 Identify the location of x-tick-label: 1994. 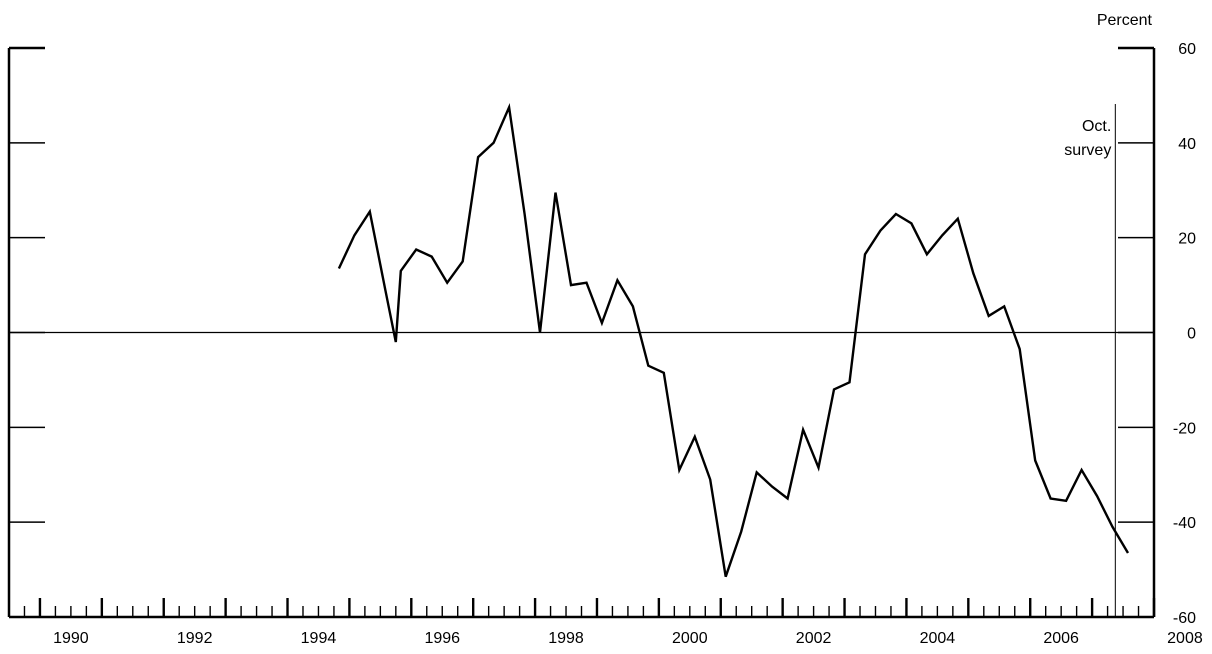
(319, 638).